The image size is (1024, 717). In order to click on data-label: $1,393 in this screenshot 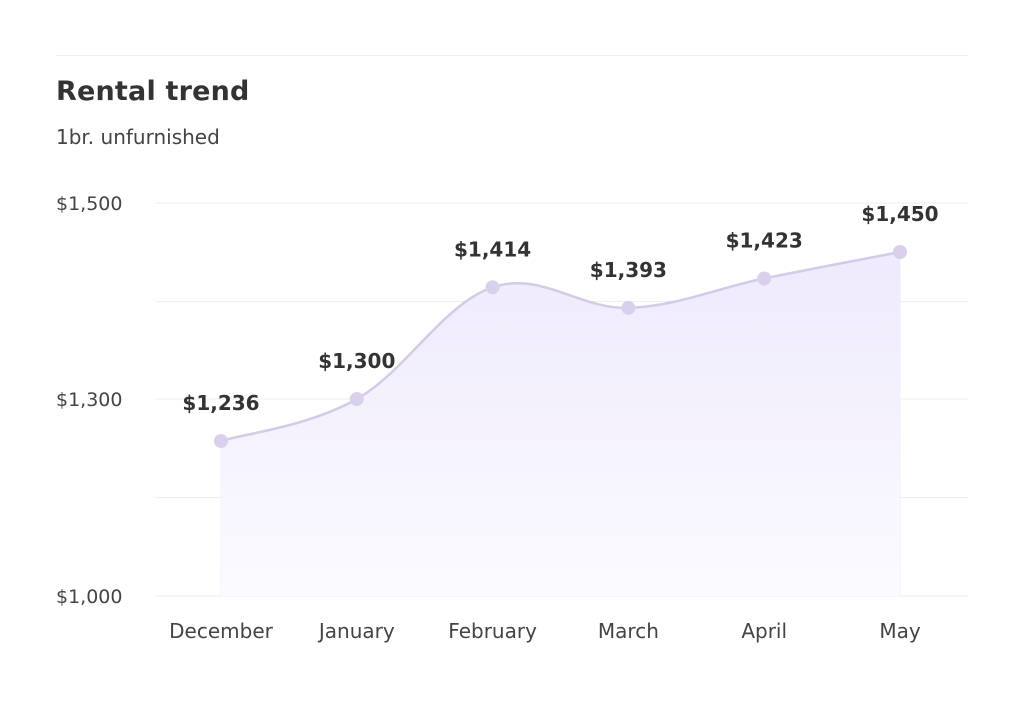, I will do `click(628, 270)`.